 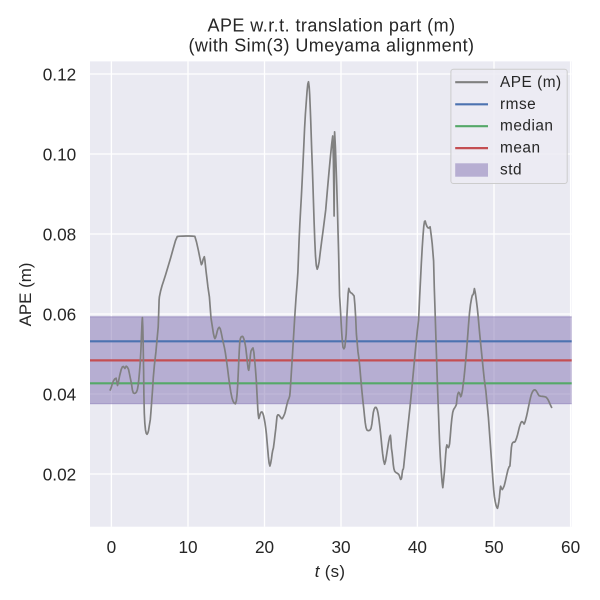 I want to click on svg-text:APE w.r.t. translation part (m: APE w.r.t. translation part (m), so click(x=331, y=26).